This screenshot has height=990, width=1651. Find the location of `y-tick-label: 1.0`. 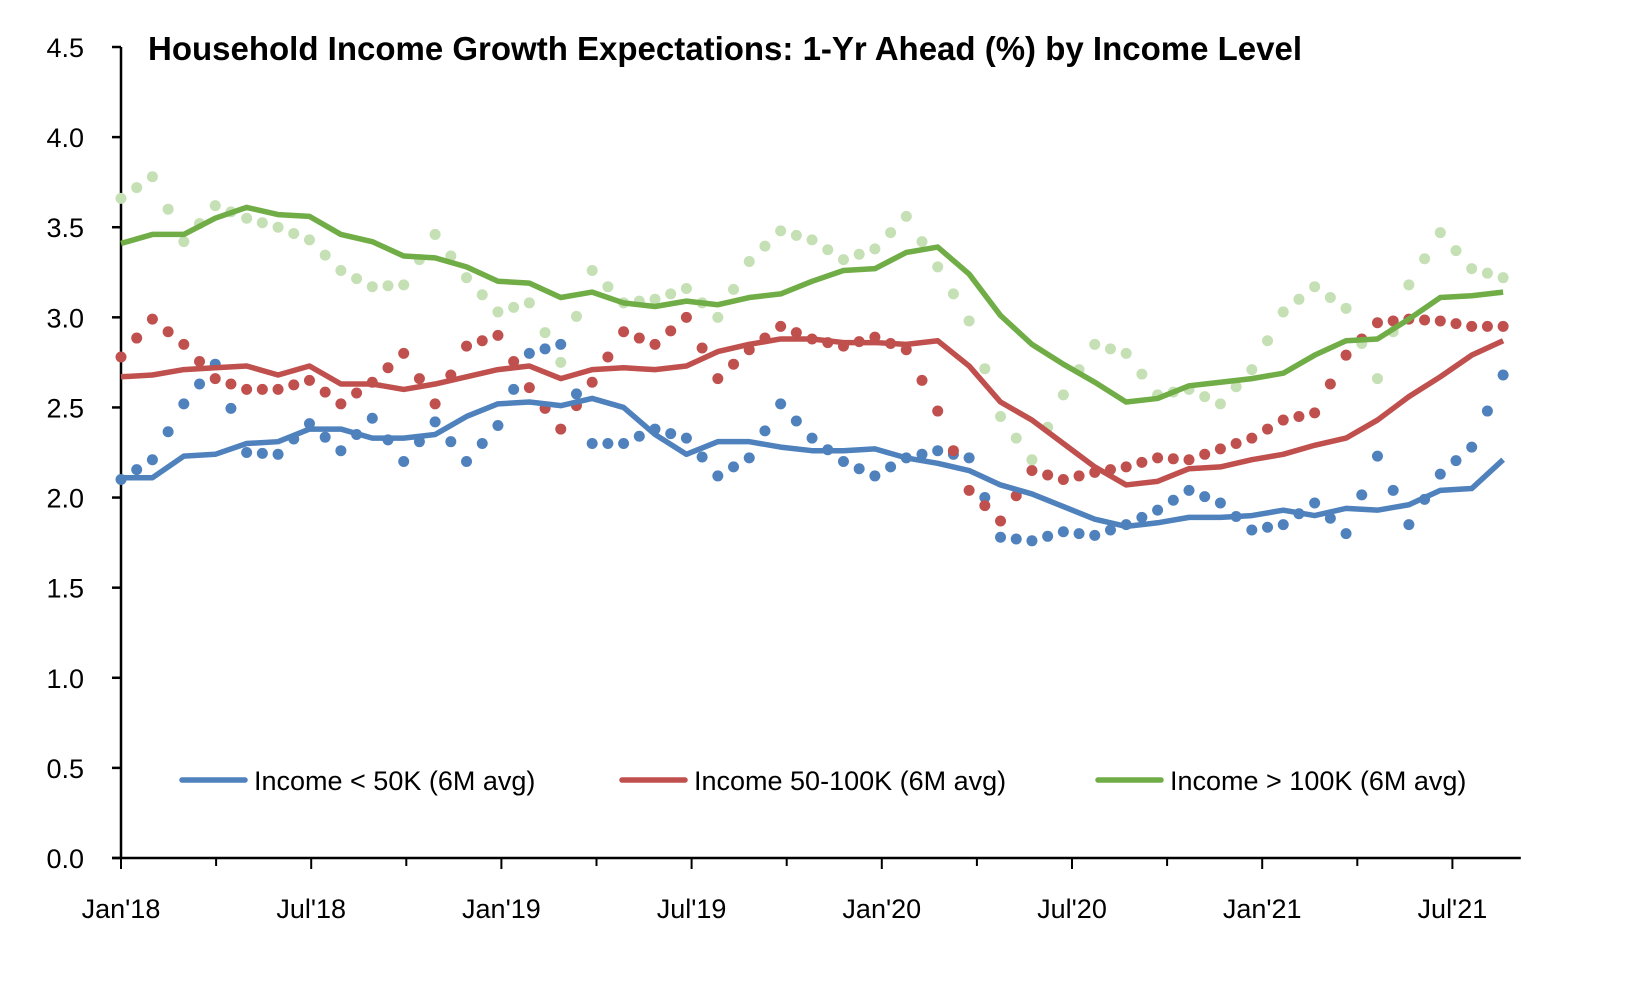

y-tick-label: 1.0 is located at coordinates (65, 679).